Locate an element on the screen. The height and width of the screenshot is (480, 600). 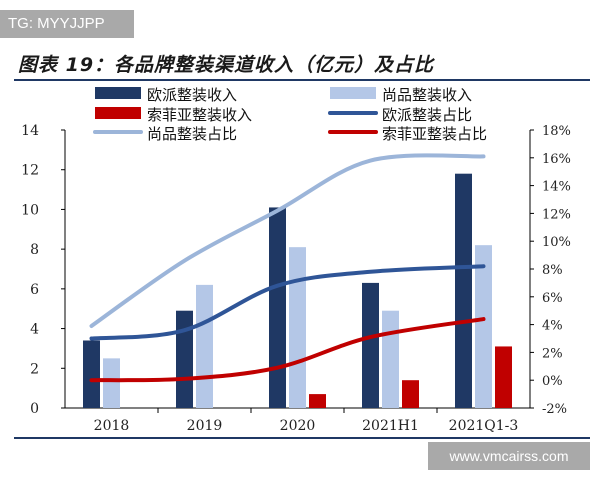
y-right-tick-label: 2% is located at coordinates (552, 353).